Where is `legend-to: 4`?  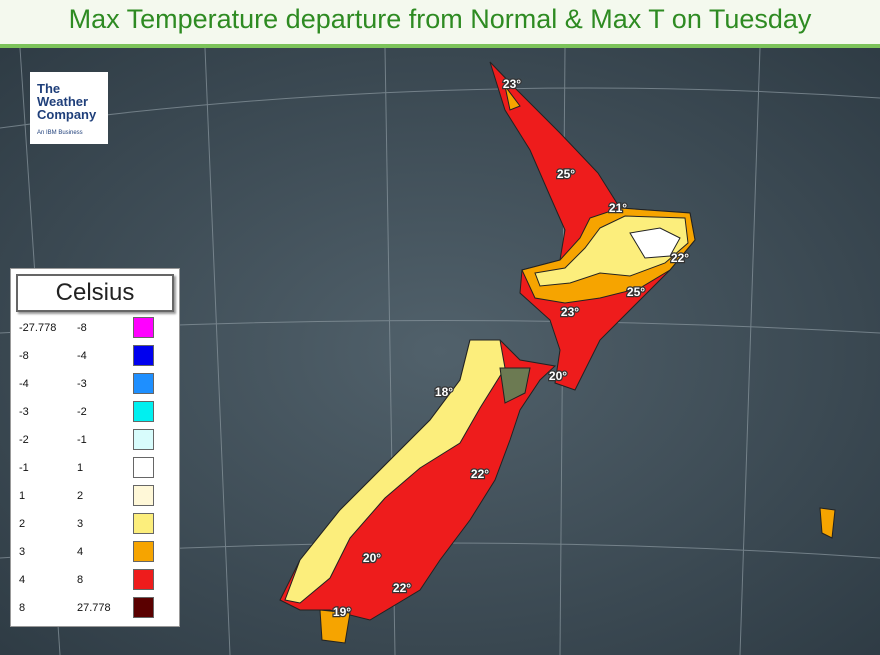 legend-to: 4 is located at coordinates (80, 552).